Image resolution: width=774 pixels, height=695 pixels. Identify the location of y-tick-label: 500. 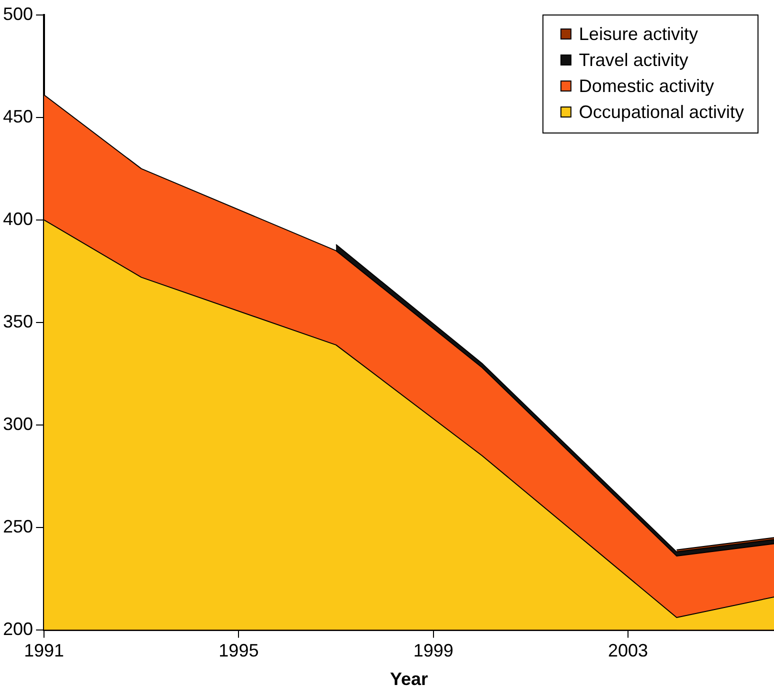
(18, 14).